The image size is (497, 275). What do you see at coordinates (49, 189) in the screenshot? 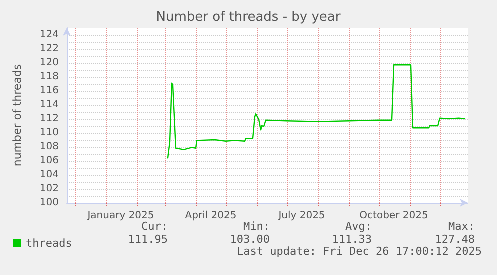
I see `y-tick-label: 102` at bounding box center [49, 189].